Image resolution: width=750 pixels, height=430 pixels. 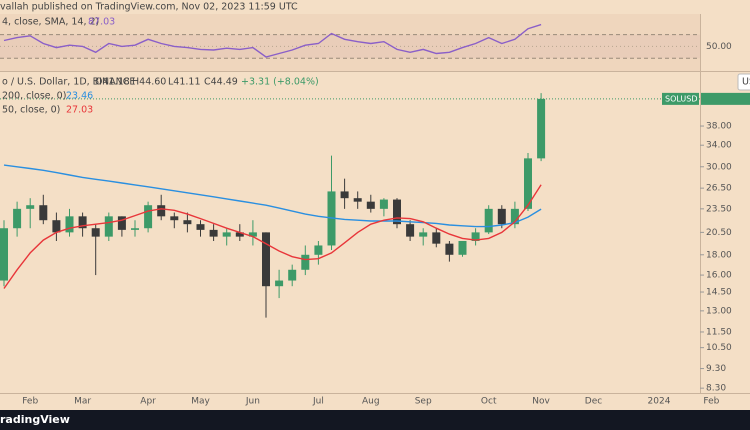 What do you see at coordinates (318, 402) in the screenshot?
I see `x-tick-label: Jul` at bounding box center [318, 402].